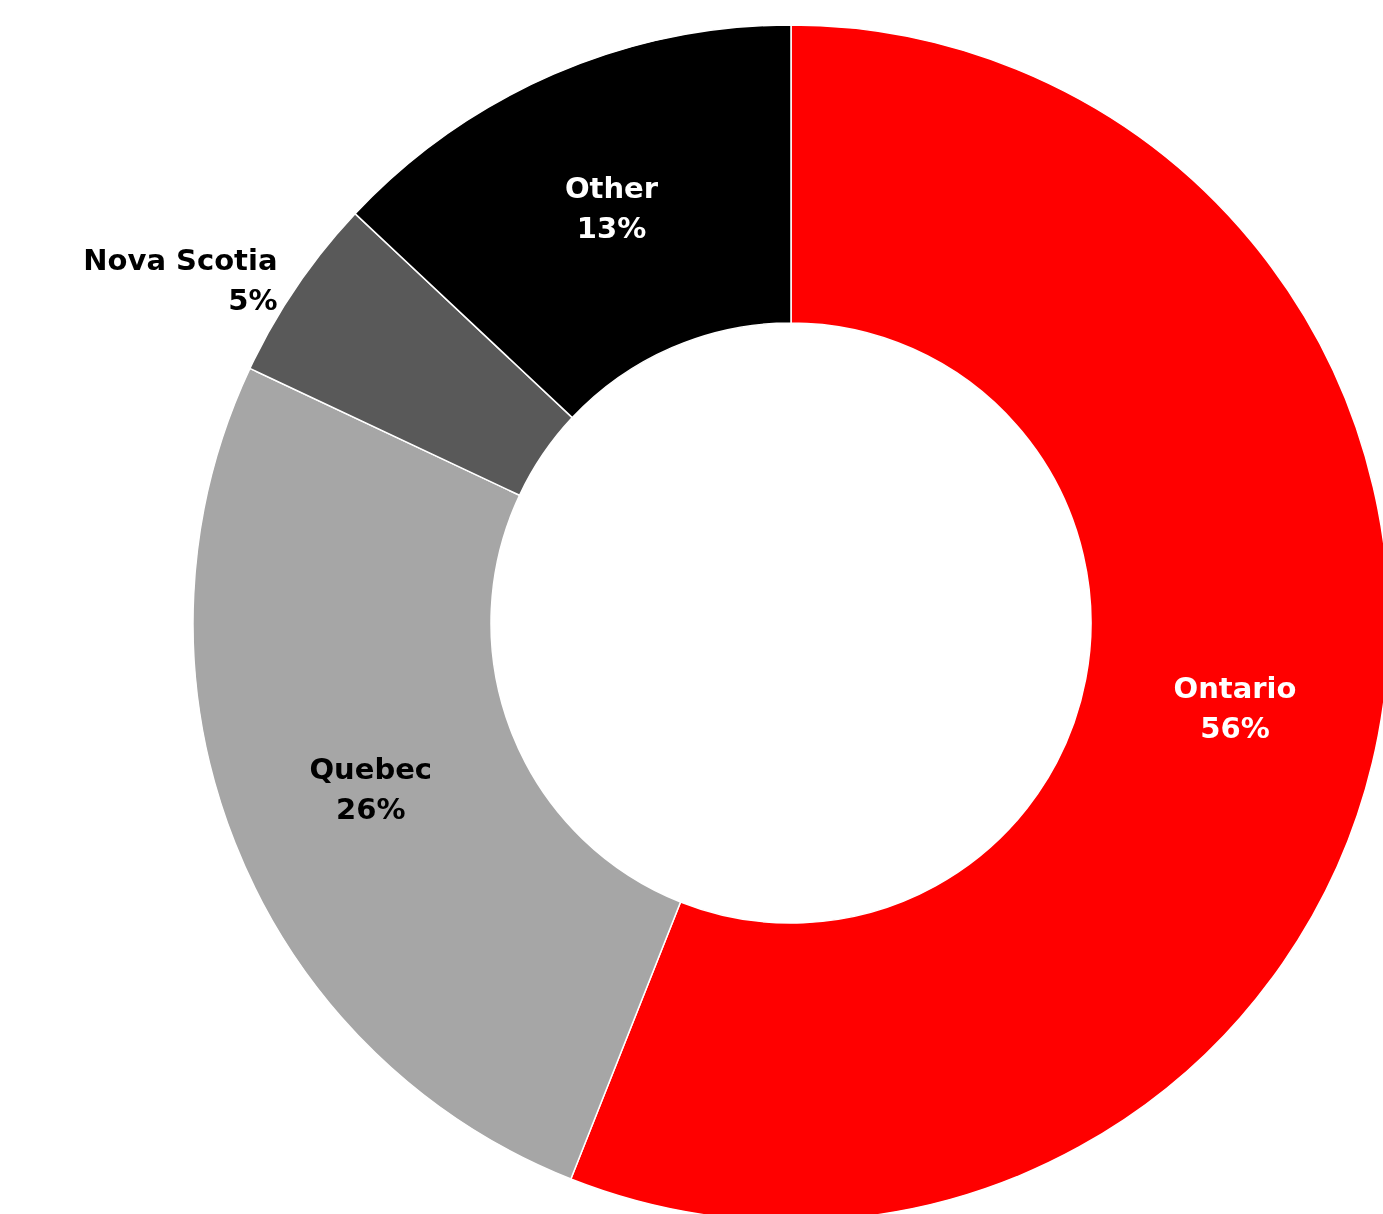 The height and width of the screenshot is (1214, 1383). I want to click on data-label: 5%, so click(253, 300).